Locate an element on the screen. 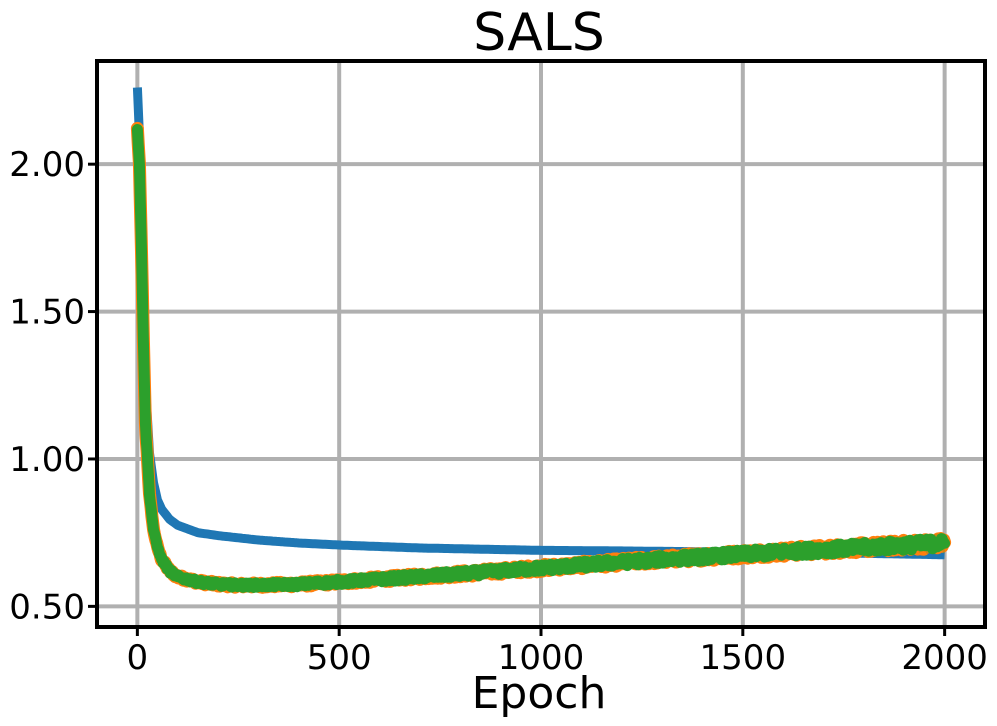 The width and height of the screenshot is (997, 726). x-tick-label: 1500 is located at coordinates (743, 658).